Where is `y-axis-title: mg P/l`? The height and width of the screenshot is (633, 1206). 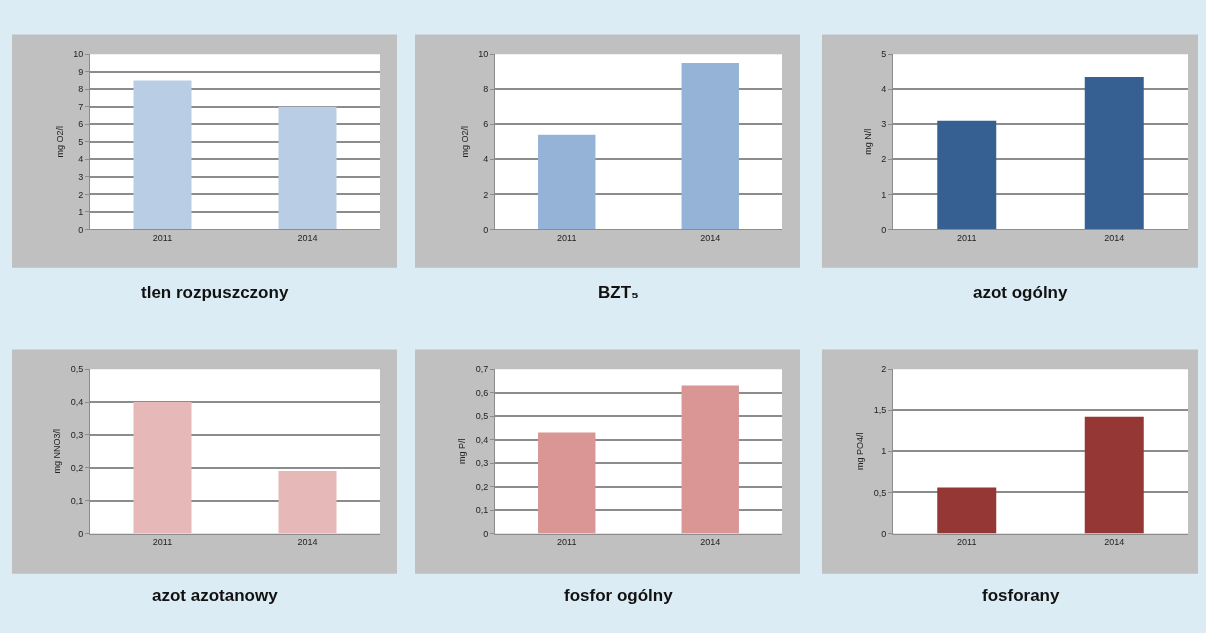 y-axis-title: mg P/l is located at coordinates (462, 451).